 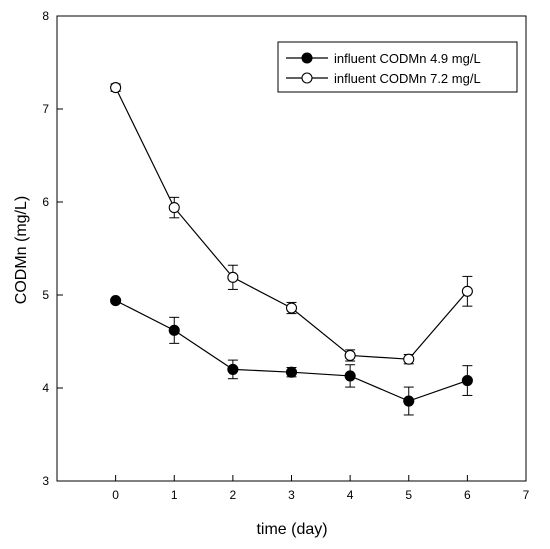 What do you see at coordinates (45, 16) in the screenshot?
I see `y-tick-label: 8` at bounding box center [45, 16].